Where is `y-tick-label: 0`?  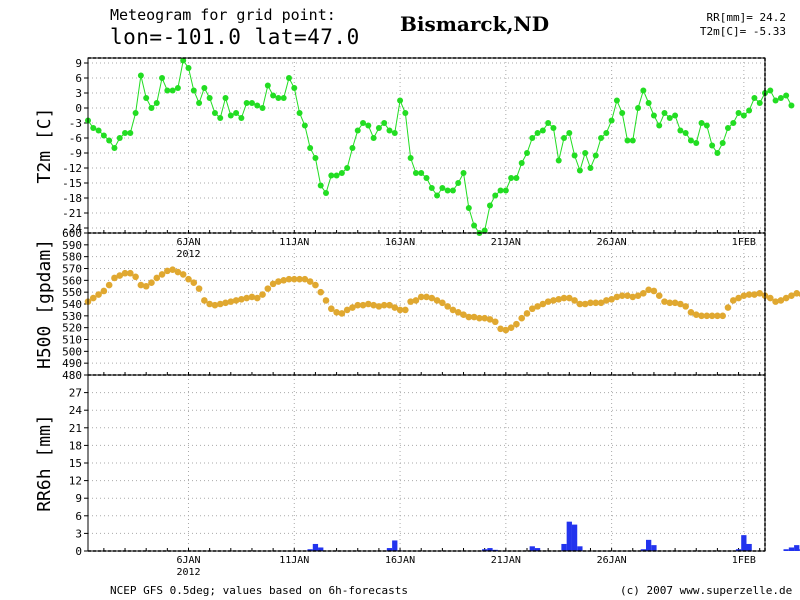 y-tick-label: 0 is located at coordinates (78, 551).